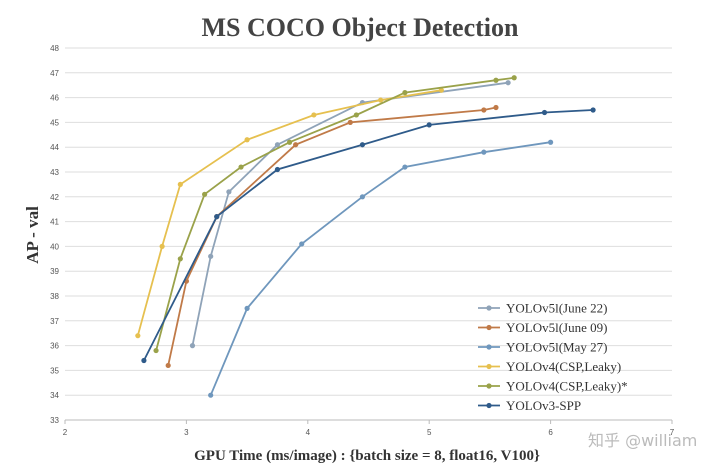 Image resolution: width=720 pixels, height=475 pixels. Describe the element at coordinates (361, 27) in the screenshot. I see `chart-title: MS COCO Object Detection` at that location.